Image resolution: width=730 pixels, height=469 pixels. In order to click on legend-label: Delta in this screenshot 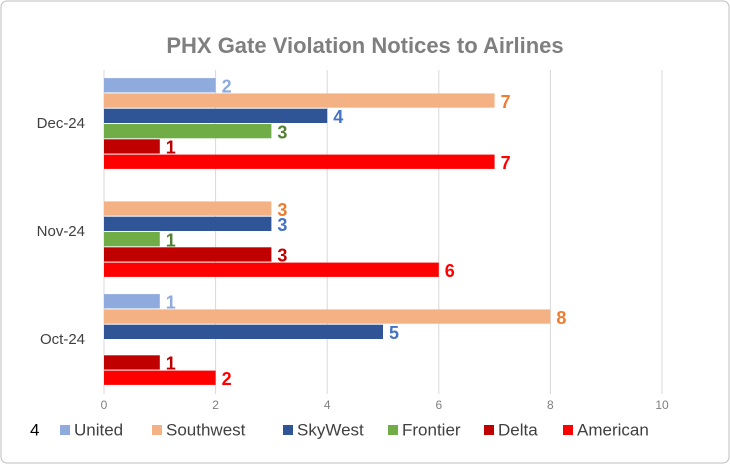, I will do `click(518, 429)`.